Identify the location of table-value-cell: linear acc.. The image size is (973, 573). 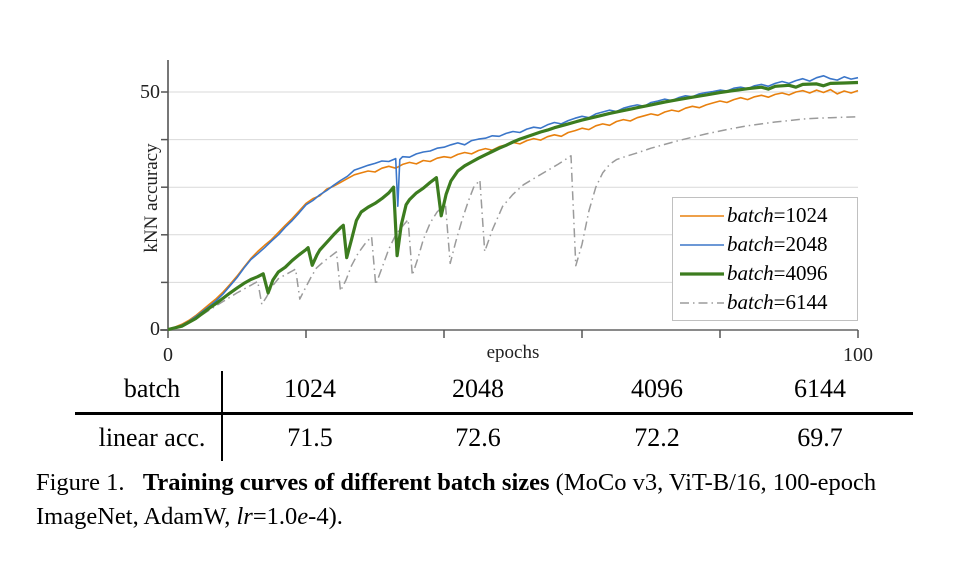
(152, 437).